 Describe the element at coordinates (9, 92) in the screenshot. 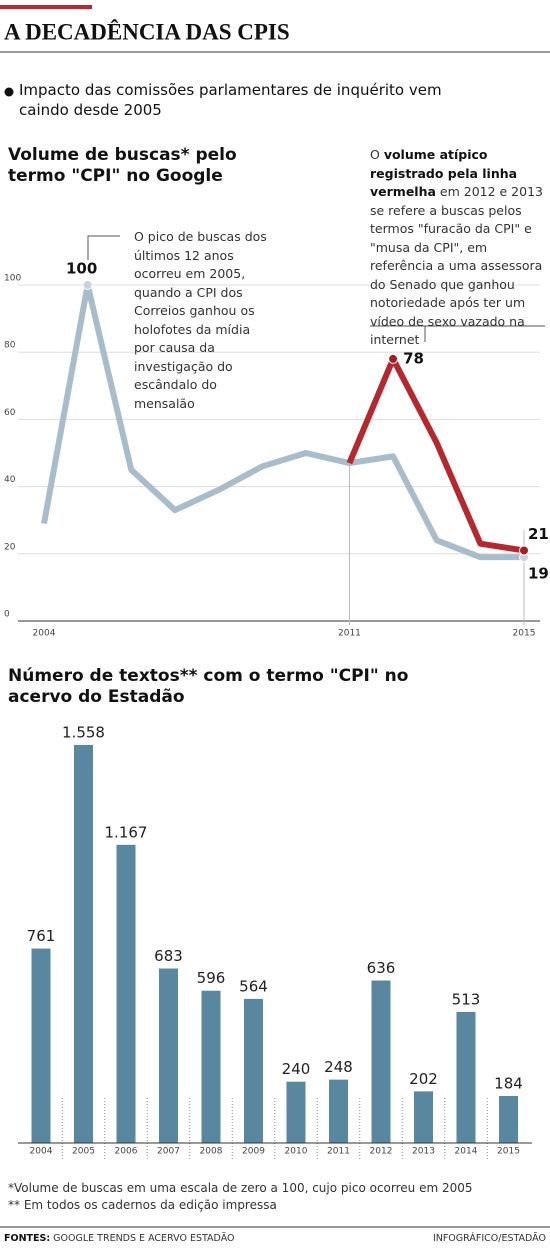

I see `bullet` at that location.